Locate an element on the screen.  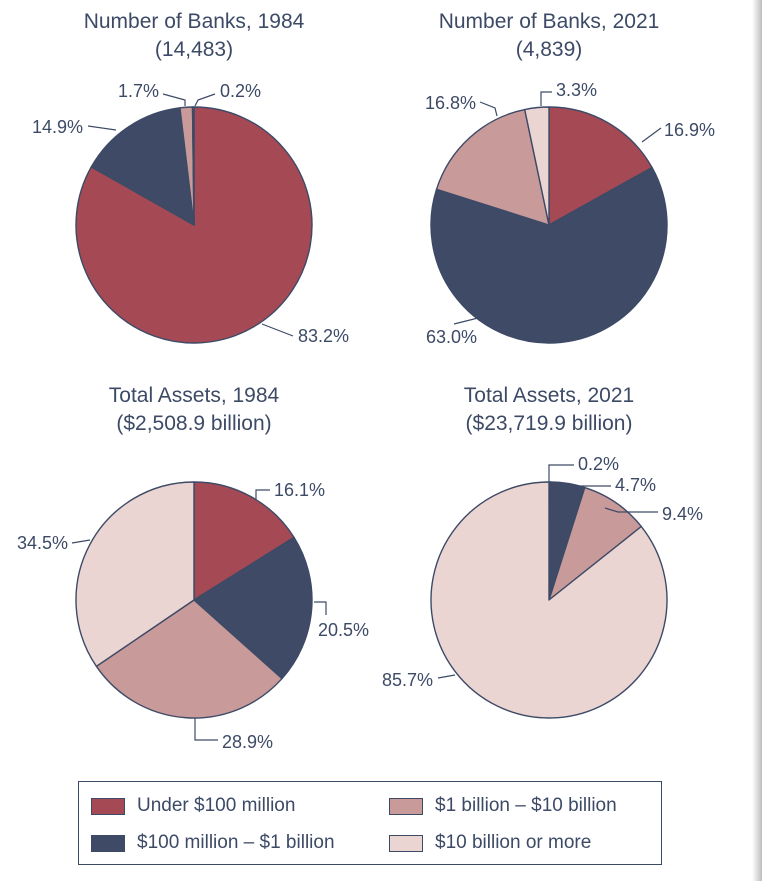
legend-label: Under $100 million is located at coordinates (216, 805).